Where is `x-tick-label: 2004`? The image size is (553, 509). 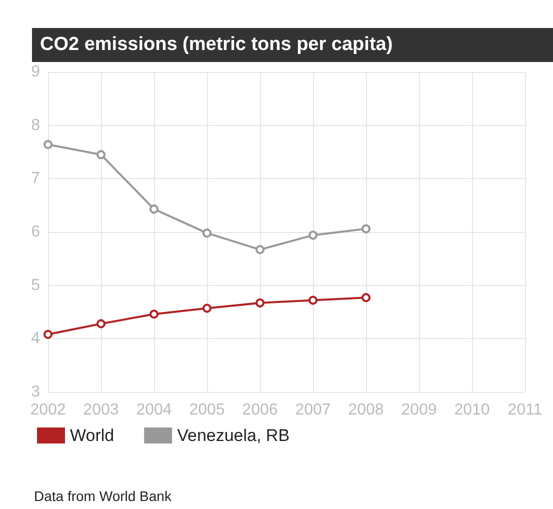 x-tick-label: 2004 is located at coordinates (154, 410).